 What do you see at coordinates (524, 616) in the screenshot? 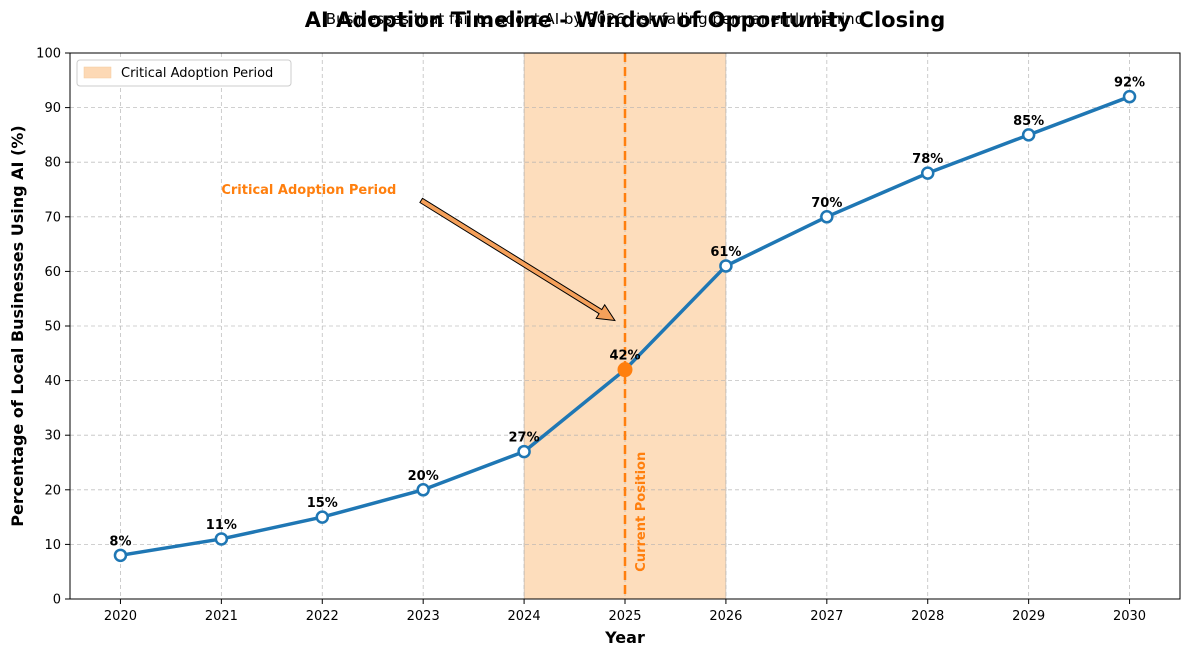
I see `x-tick-label: 2024` at bounding box center [524, 616].